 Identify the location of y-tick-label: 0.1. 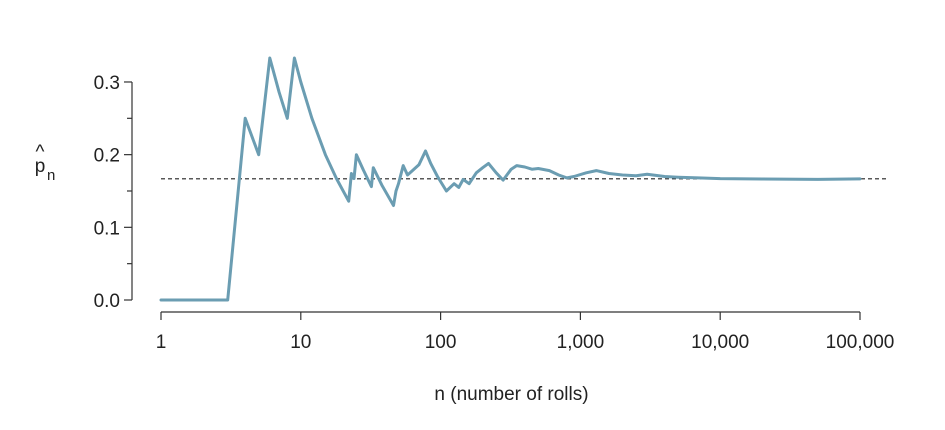
(107, 228).